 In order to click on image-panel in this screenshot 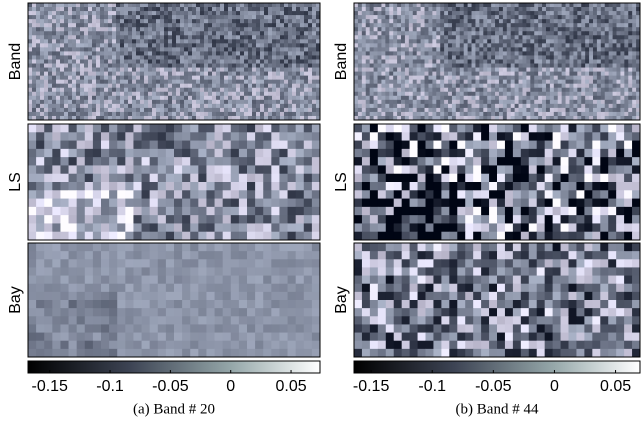, I will do `click(497, 62)`.